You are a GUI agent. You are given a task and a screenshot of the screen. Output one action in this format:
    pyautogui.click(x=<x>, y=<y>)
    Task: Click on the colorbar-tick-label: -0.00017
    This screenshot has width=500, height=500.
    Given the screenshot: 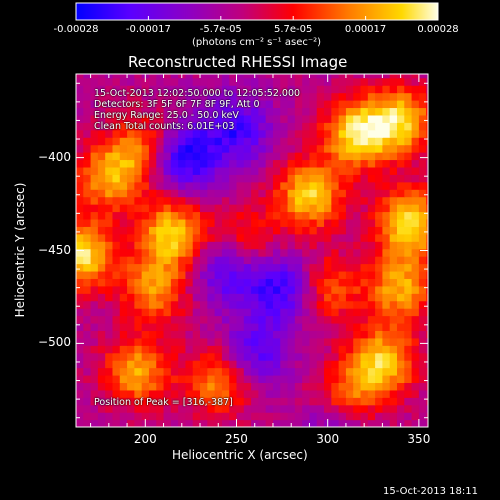 What is the action you would take?
    pyautogui.click(x=148, y=29)
    